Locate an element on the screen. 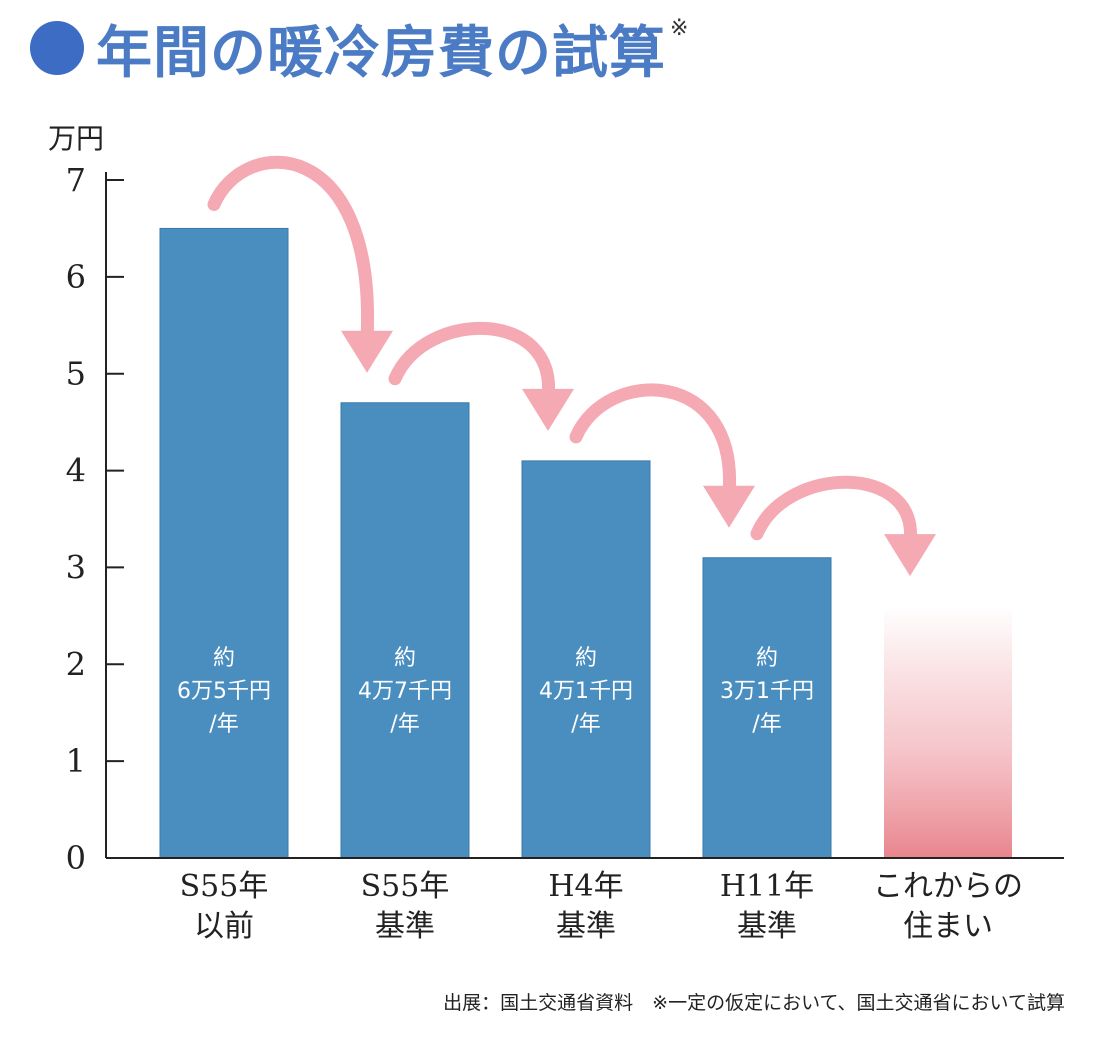 The width and height of the screenshot is (1099, 1040). title-footnote-mark: ※ is located at coordinates (679, 28).